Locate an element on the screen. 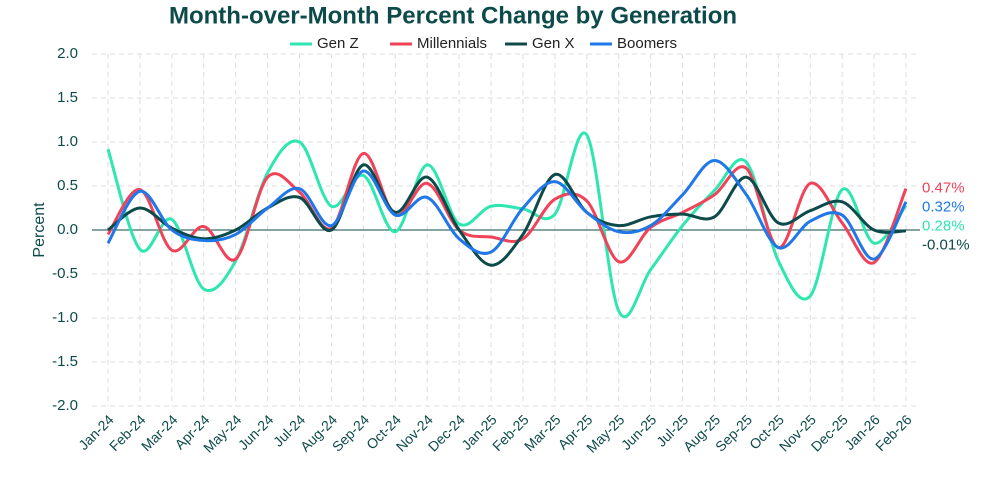 This screenshot has height=503, width=1000. legend-label: Millennials is located at coordinates (452, 43).